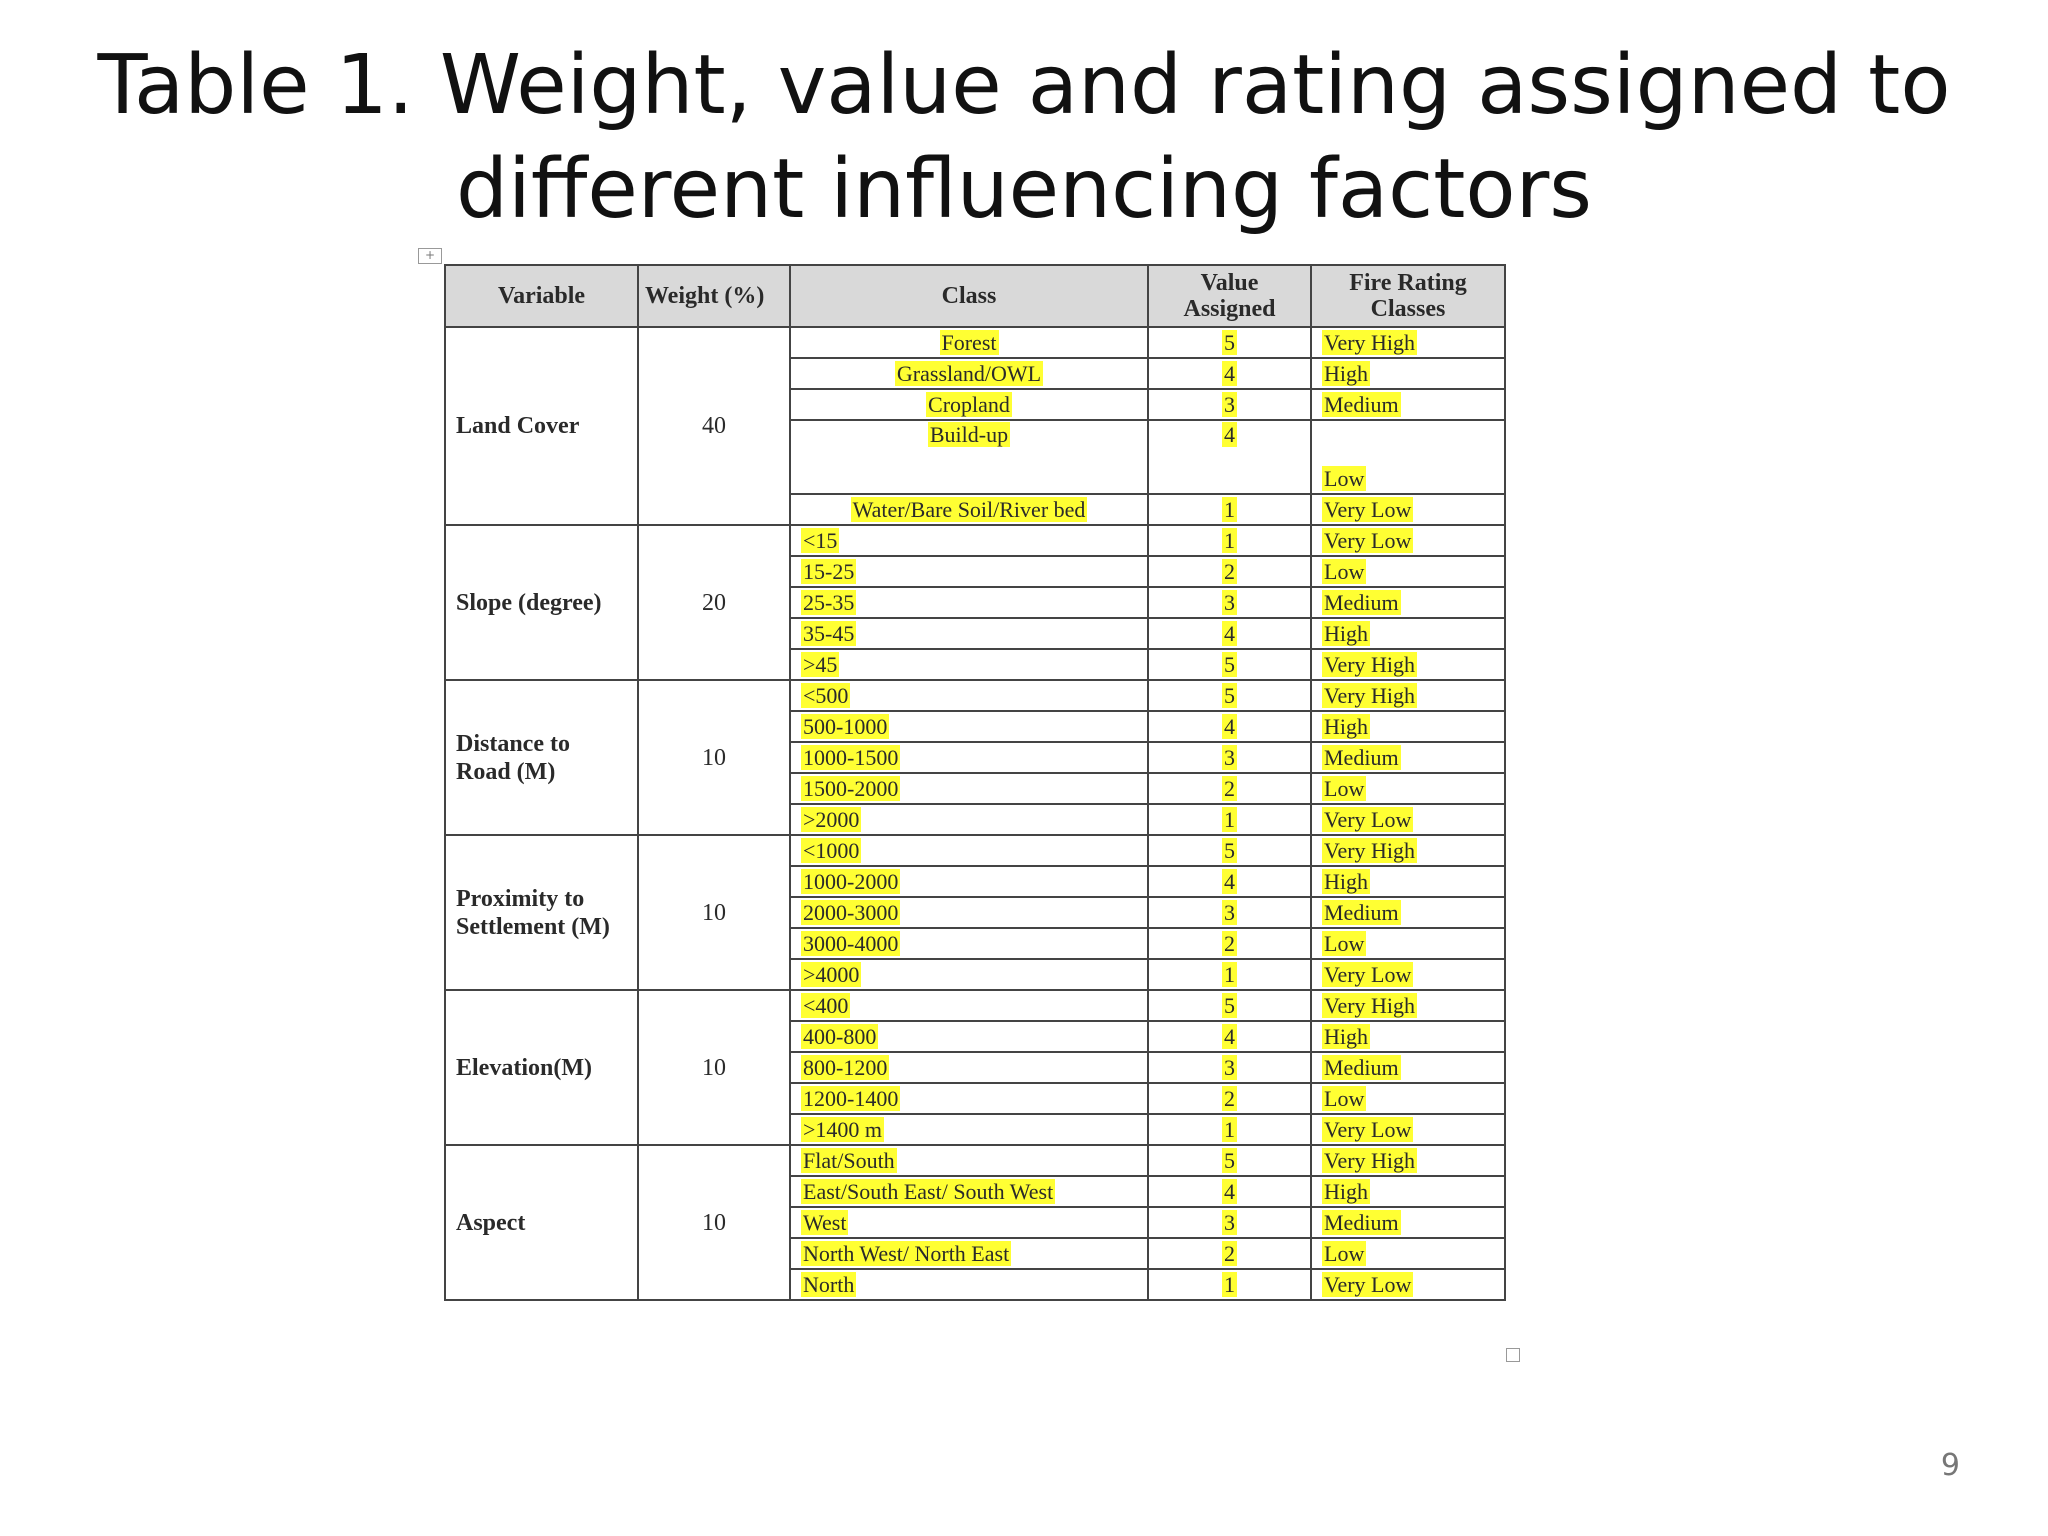 The height and width of the screenshot is (1536, 2048). What do you see at coordinates (825, 1222) in the screenshot?
I see `class-cell-text: West` at bounding box center [825, 1222].